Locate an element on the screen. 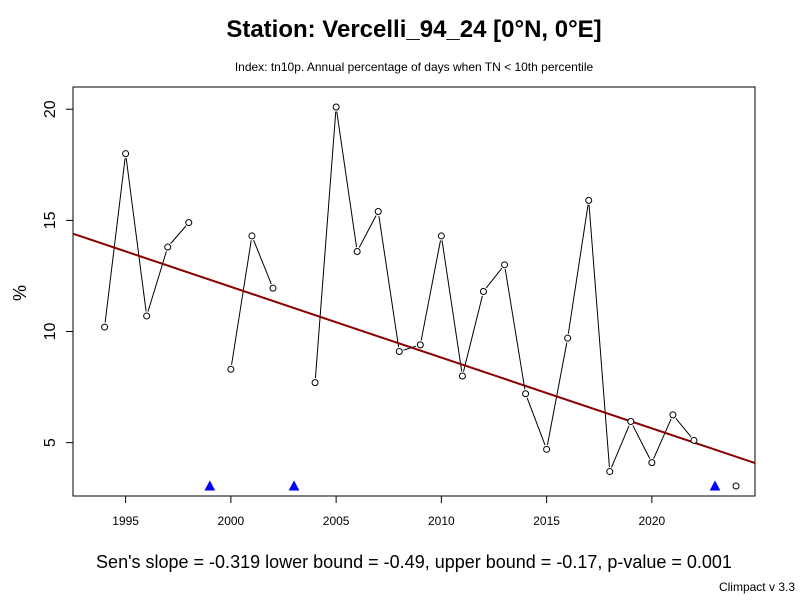 Image resolution: width=800 pixels, height=600 pixels. x-tick-label: 1995 is located at coordinates (125, 521).